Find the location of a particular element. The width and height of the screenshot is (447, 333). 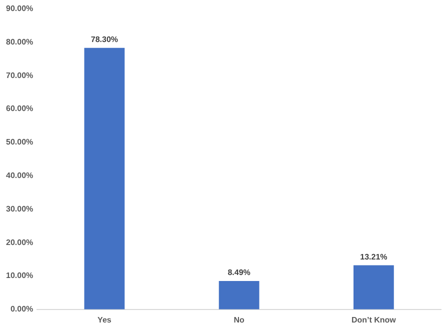

data-label: 8.49% is located at coordinates (239, 273).